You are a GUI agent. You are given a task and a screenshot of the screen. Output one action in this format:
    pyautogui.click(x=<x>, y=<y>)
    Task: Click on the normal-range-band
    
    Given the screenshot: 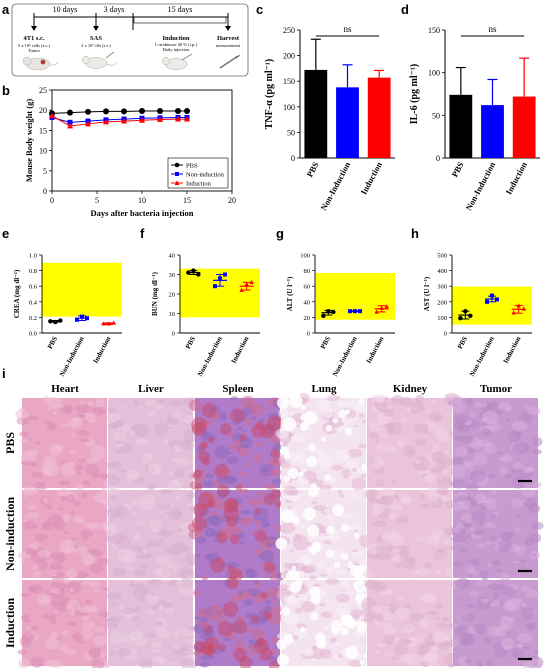 What is the action you would take?
    pyautogui.click(x=82, y=289)
    